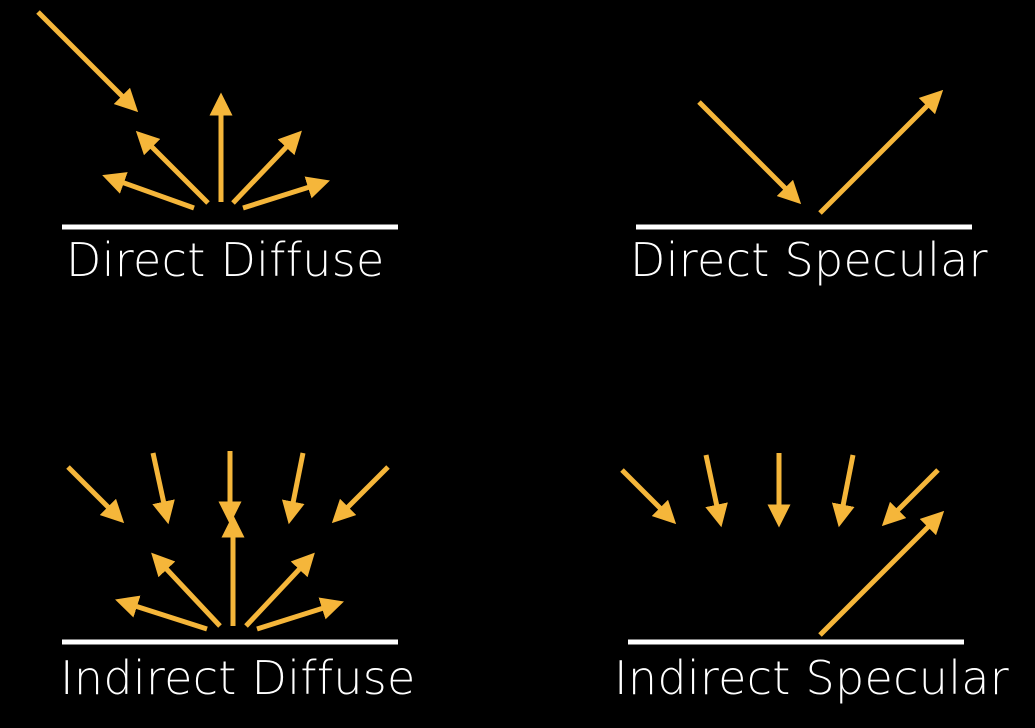  What do you see at coordinates (217, 148) in the screenshot?
I see `panel-direct-diffuse: Direct Diffuse` at bounding box center [217, 148].